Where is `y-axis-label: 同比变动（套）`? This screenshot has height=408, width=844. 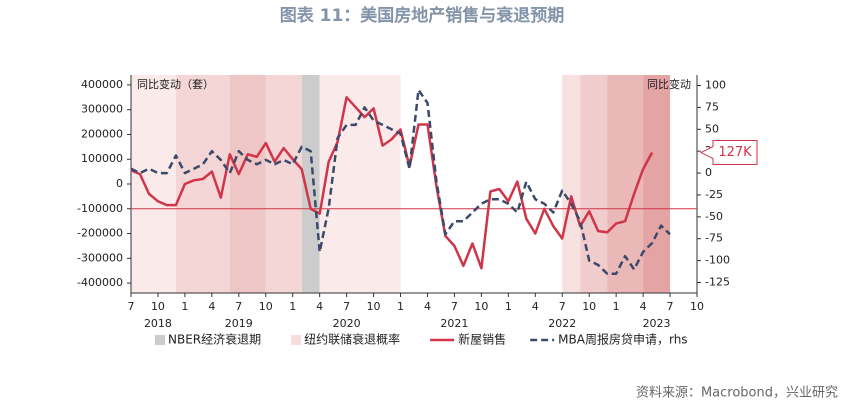 y-axis-label: 同比变动（套） is located at coordinates (175, 84).